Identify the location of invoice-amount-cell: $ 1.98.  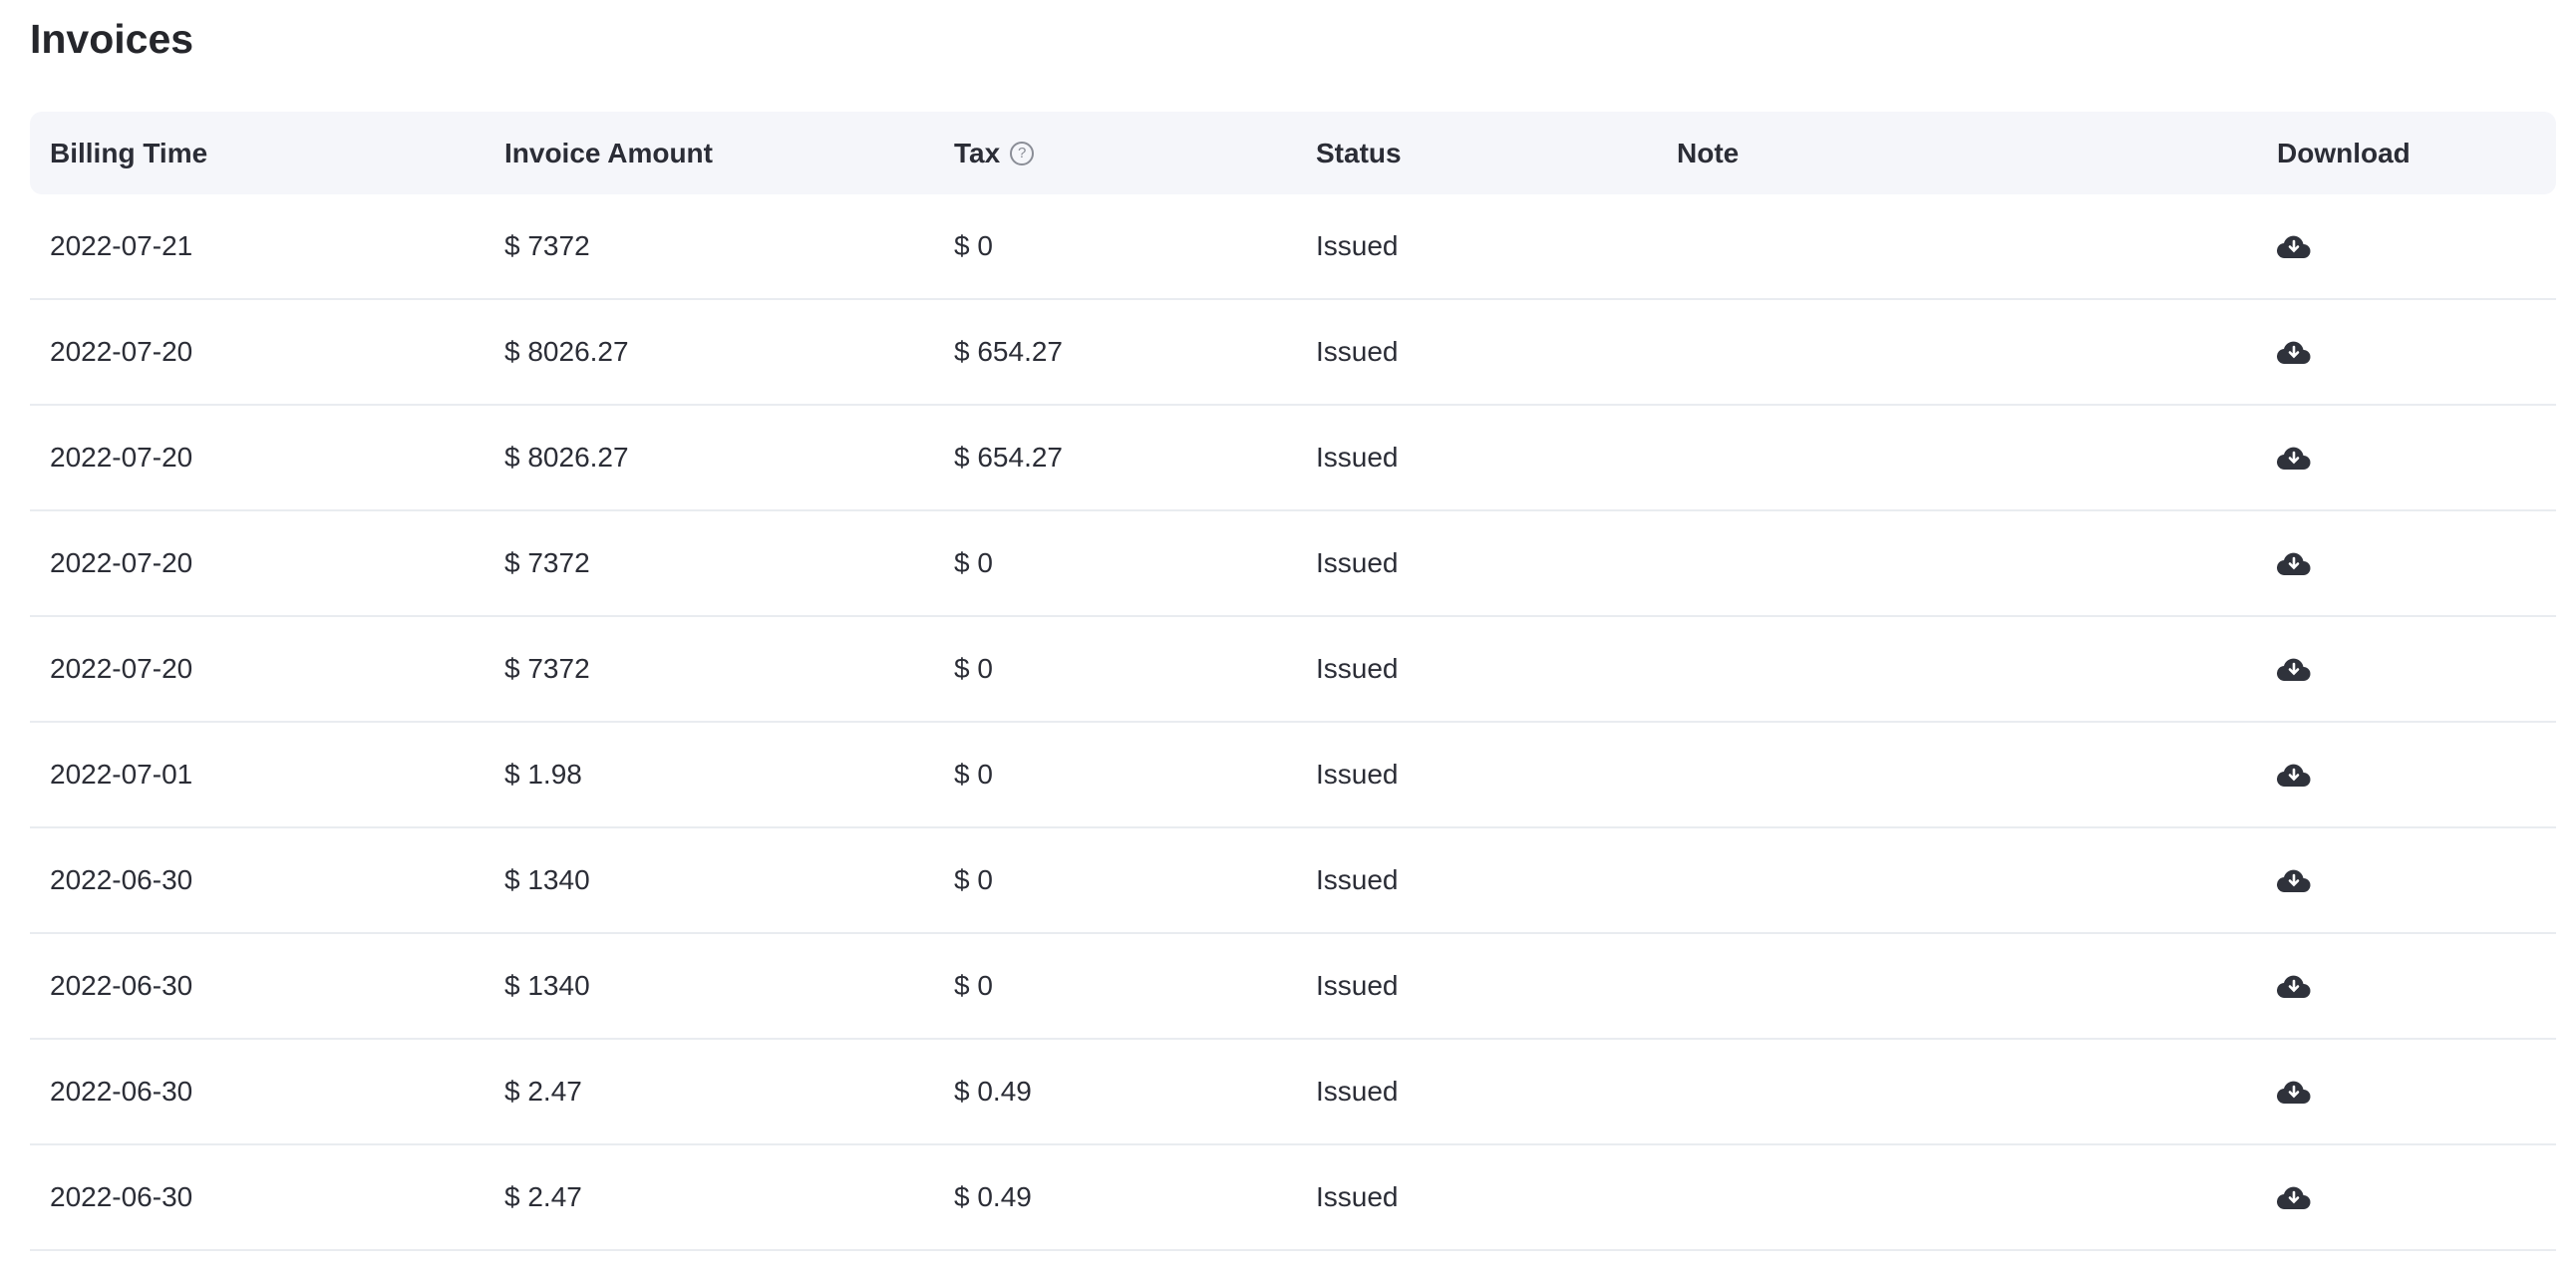
(543, 774).